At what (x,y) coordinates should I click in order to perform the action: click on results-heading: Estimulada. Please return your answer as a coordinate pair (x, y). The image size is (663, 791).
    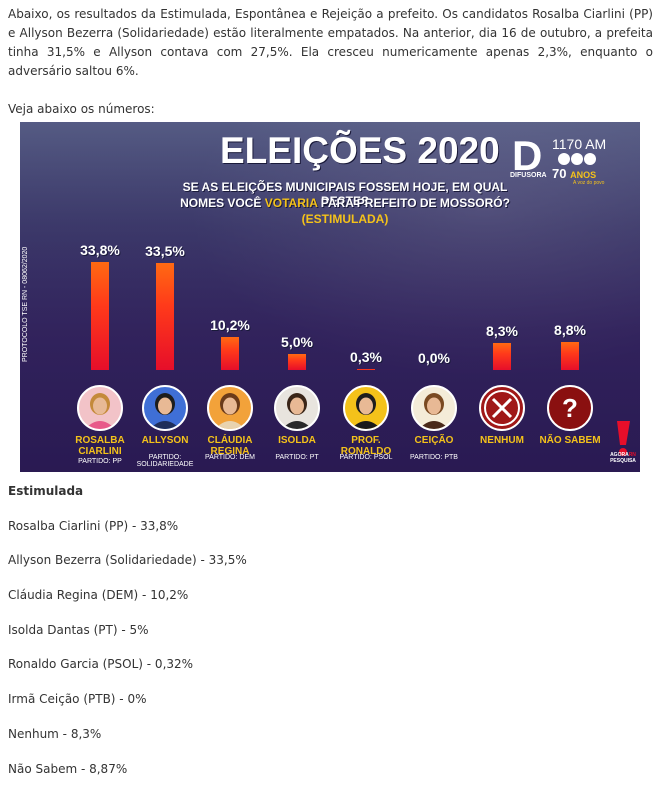
    Looking at the image, I should click on (46, 491).